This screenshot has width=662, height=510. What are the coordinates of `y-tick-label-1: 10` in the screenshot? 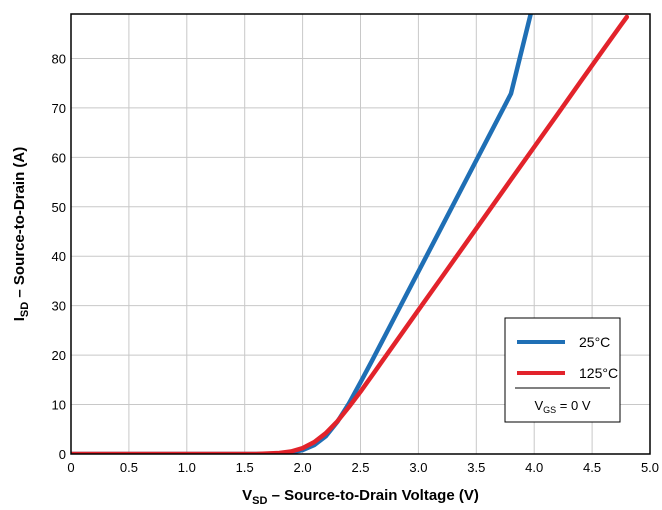 It's located at (59, 405).